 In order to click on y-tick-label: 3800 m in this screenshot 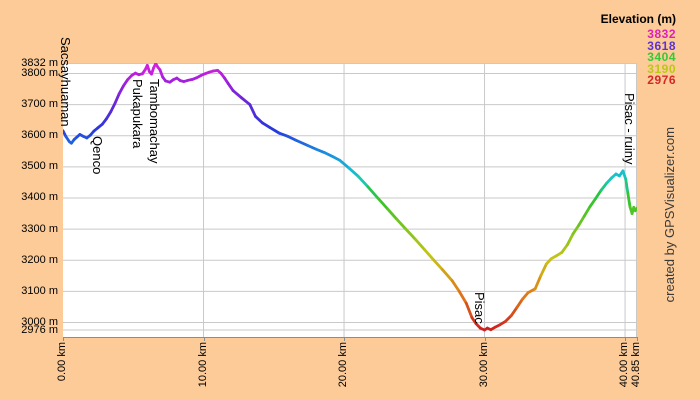, I will do `click(39, 72)`.